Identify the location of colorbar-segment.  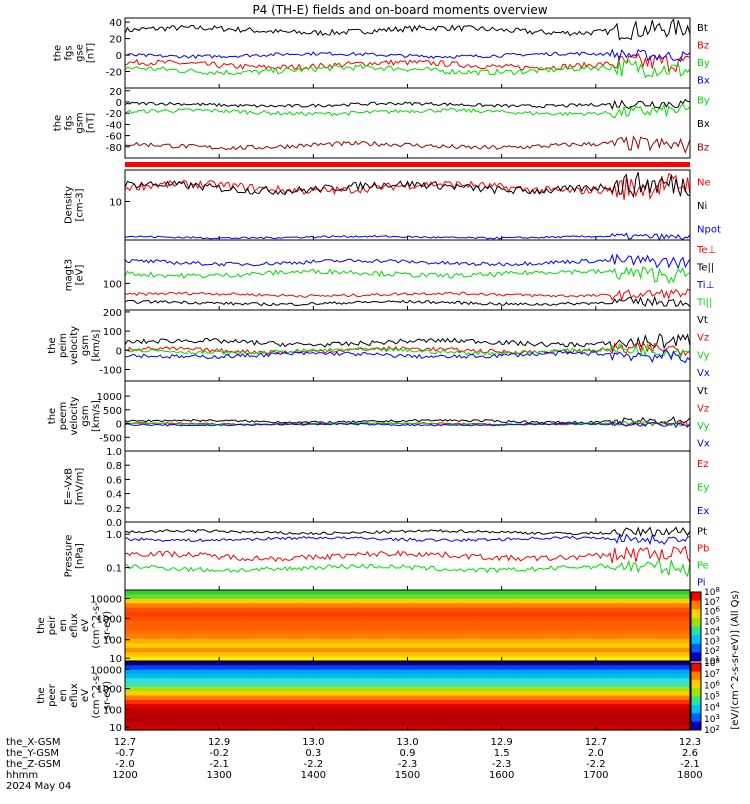
(696, 726).